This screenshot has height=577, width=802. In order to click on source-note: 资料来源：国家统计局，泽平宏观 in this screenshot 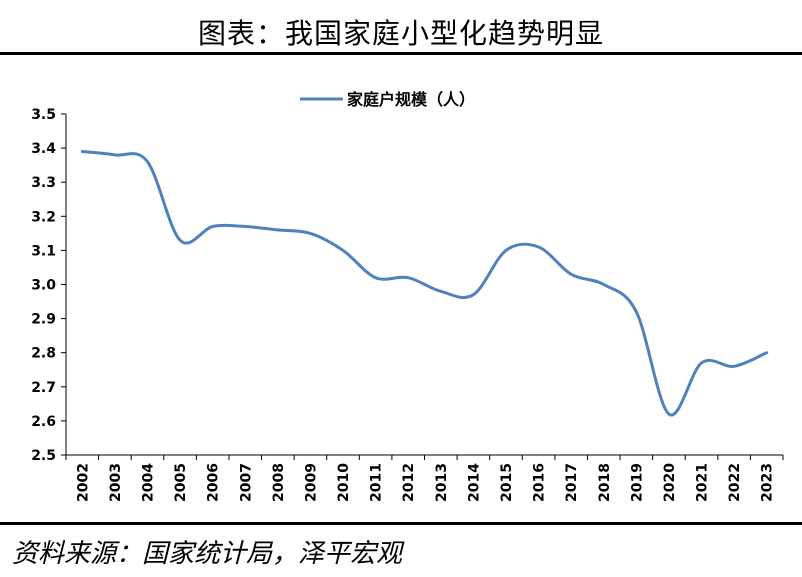, I will do `click(207, 554)`.